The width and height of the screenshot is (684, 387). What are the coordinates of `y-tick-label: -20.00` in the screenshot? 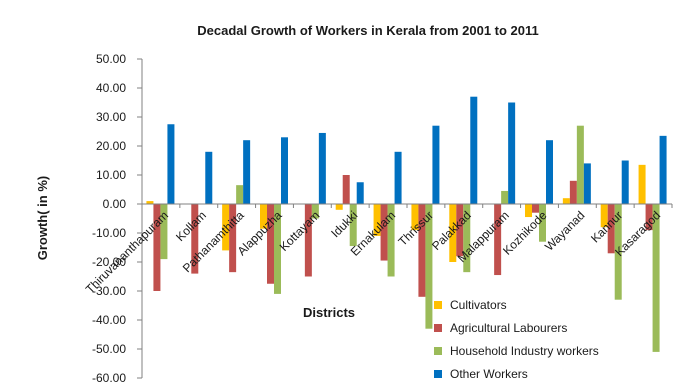 It's located at (109, 262).